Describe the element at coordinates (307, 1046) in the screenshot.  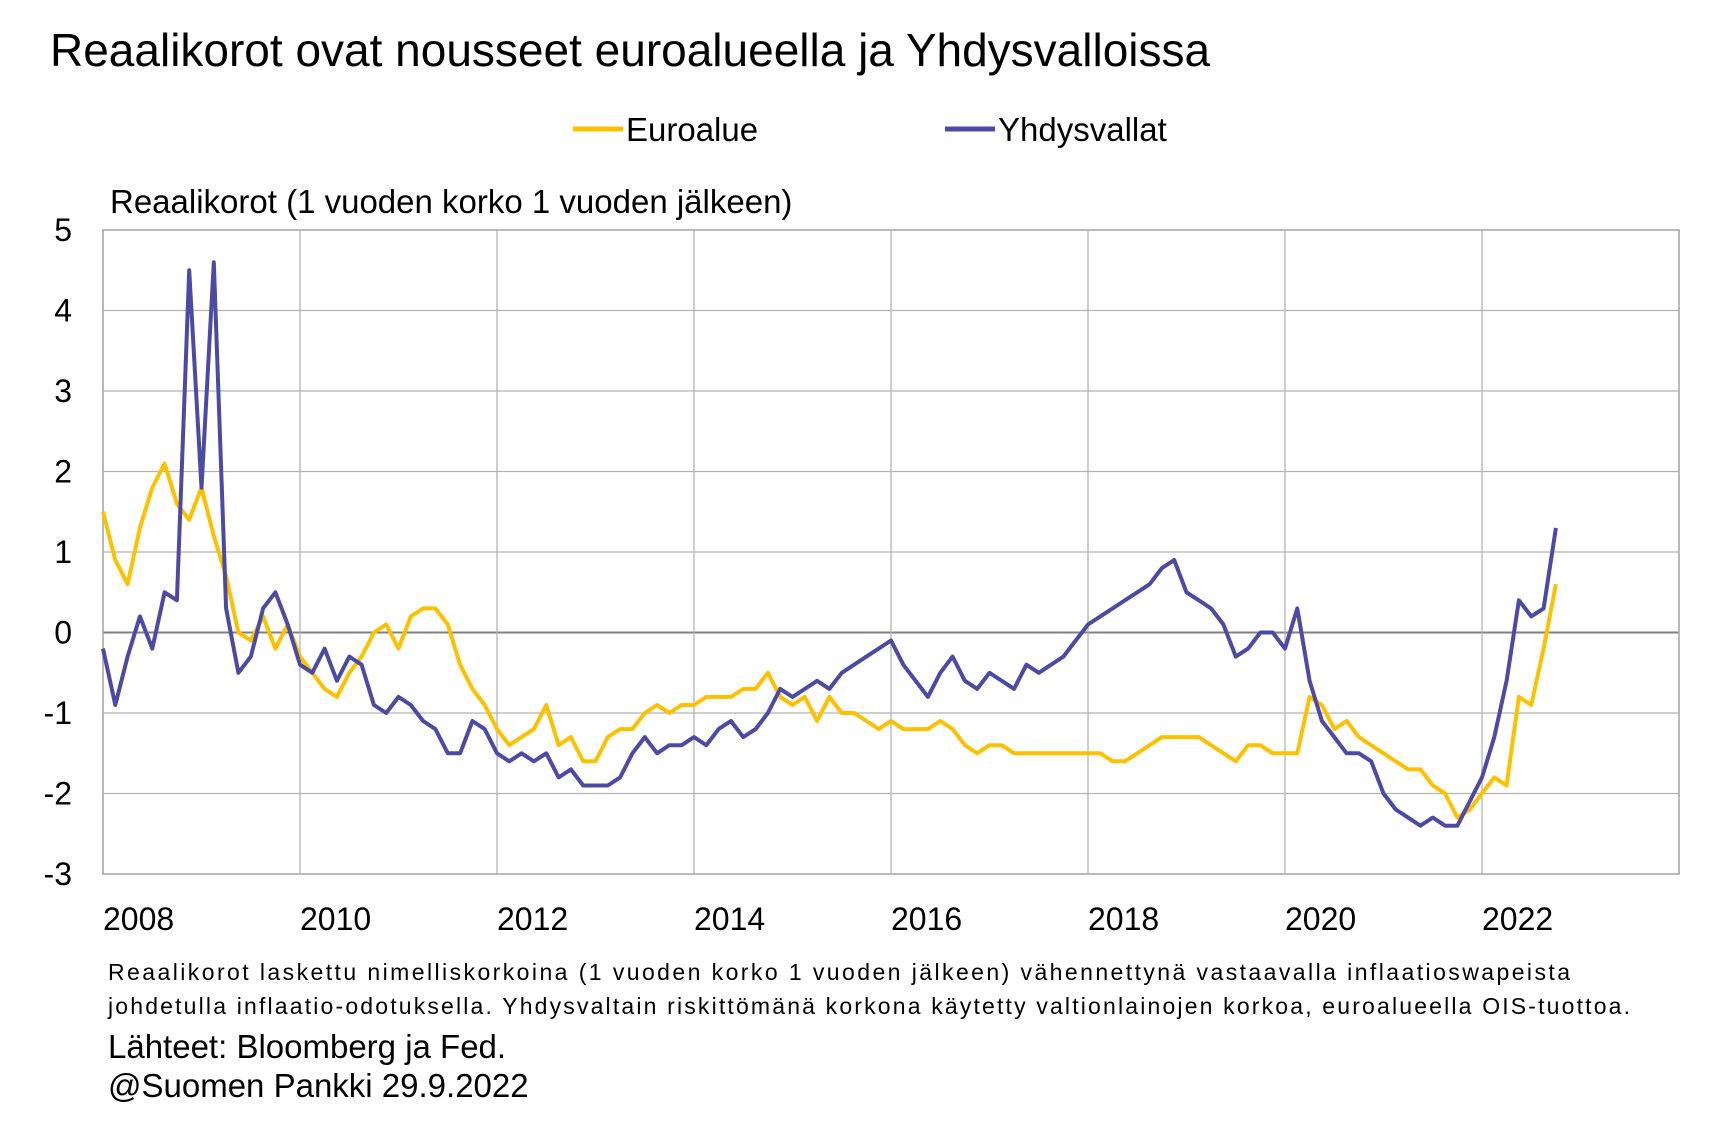
I see `source: Lähteet: Bloomberg ja Fed.` at that location.